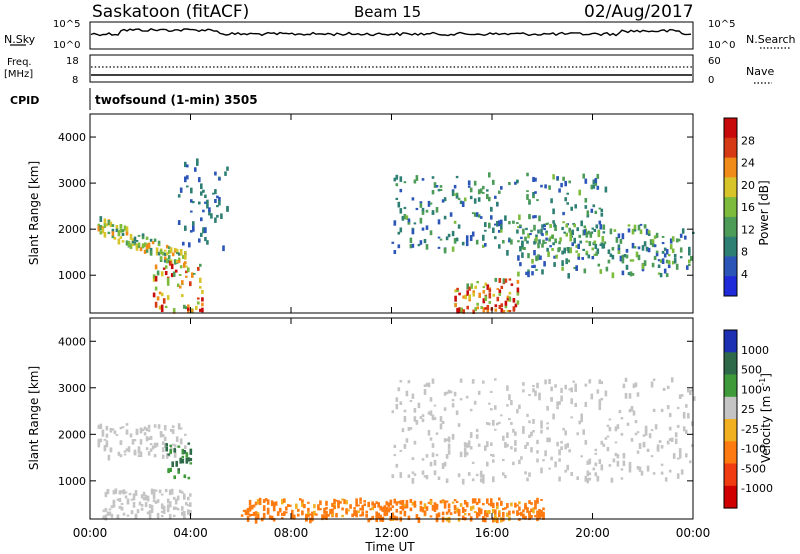  What do you see at coordinates (72, 183) in the screenshot?
I see `y-tick-label: 3000` at bounding box center [72, 183].